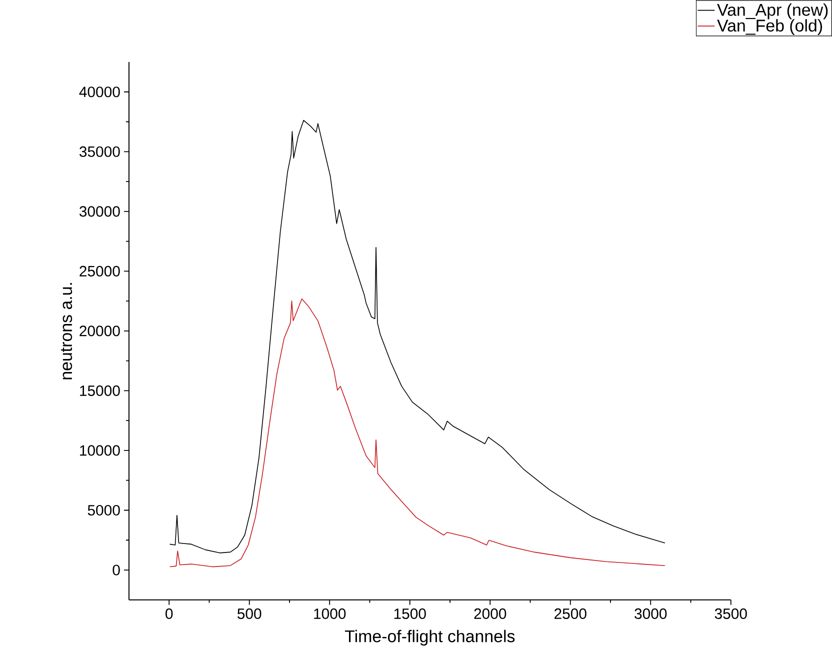 The width and height of the screenshot is (832, 649). I want to click on x-axis-title: Time-of-flight channels, so click(429, 638).